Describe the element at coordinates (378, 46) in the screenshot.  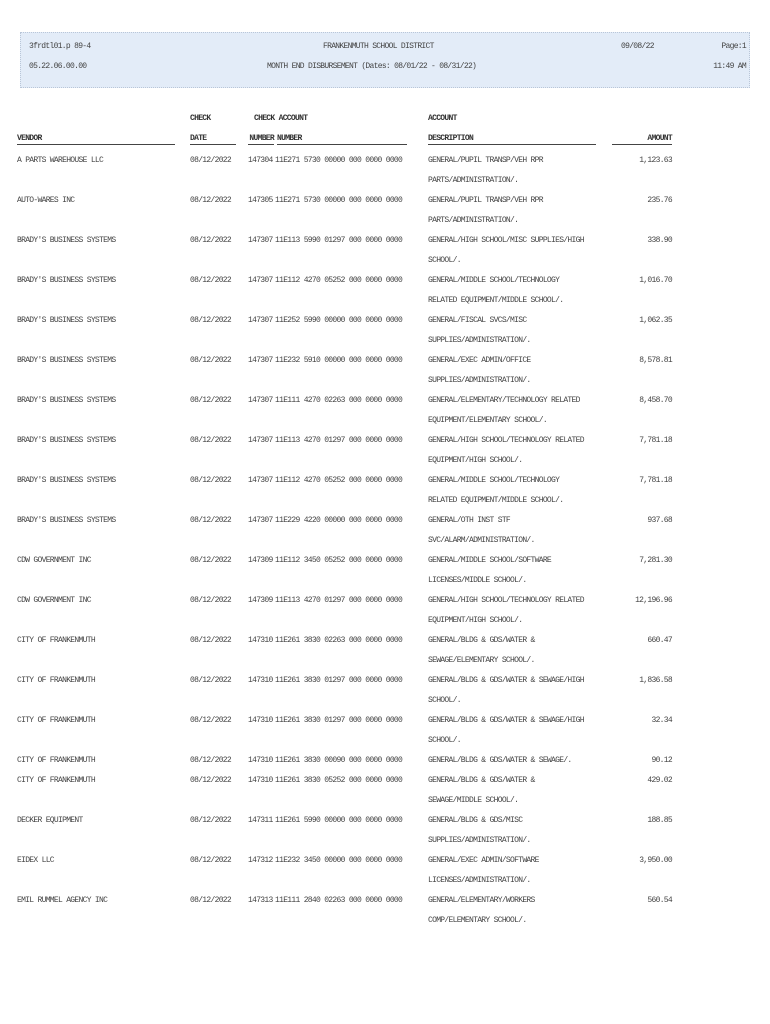
I see `district-name: FRANKENMUTH SCHOOL DISTRICT` at that location.